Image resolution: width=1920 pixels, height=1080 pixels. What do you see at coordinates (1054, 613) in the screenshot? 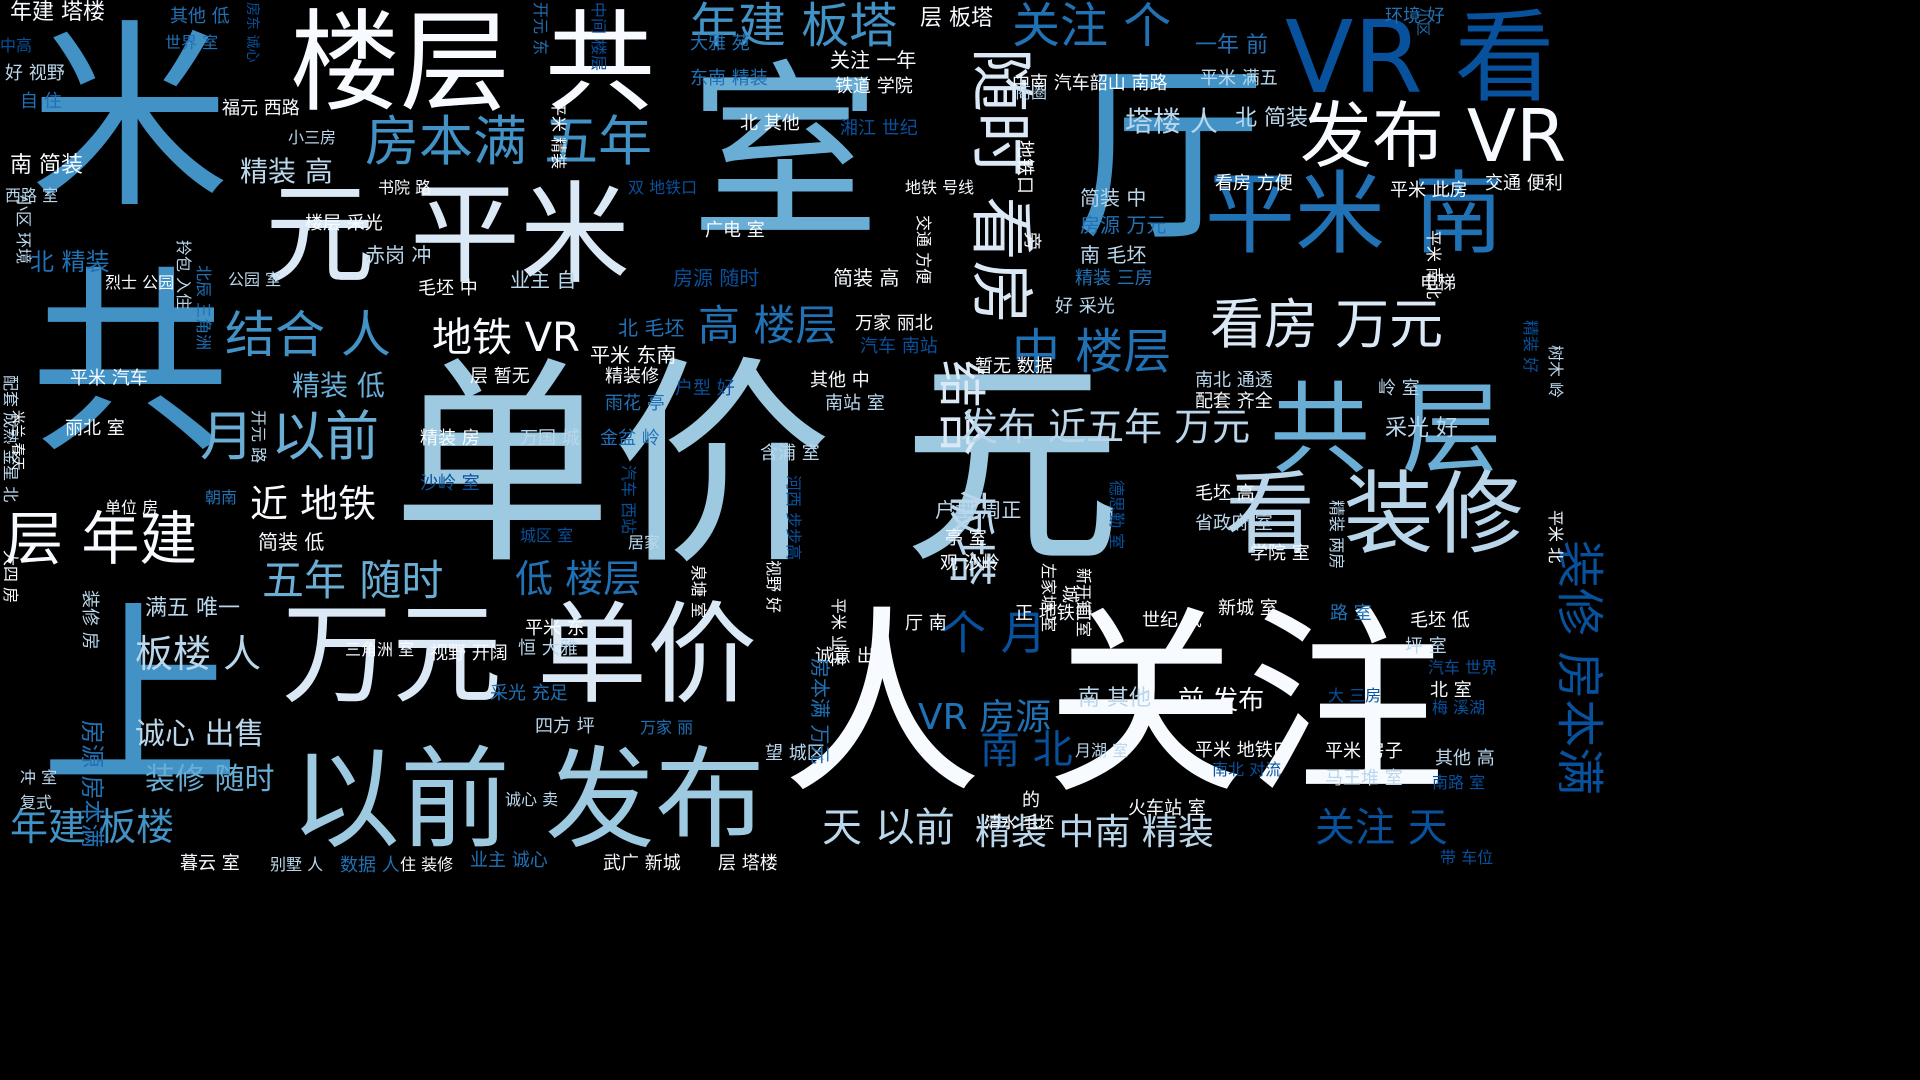
I see `cloud-word: 正 地铁口` at bounding box center [1054, 613].